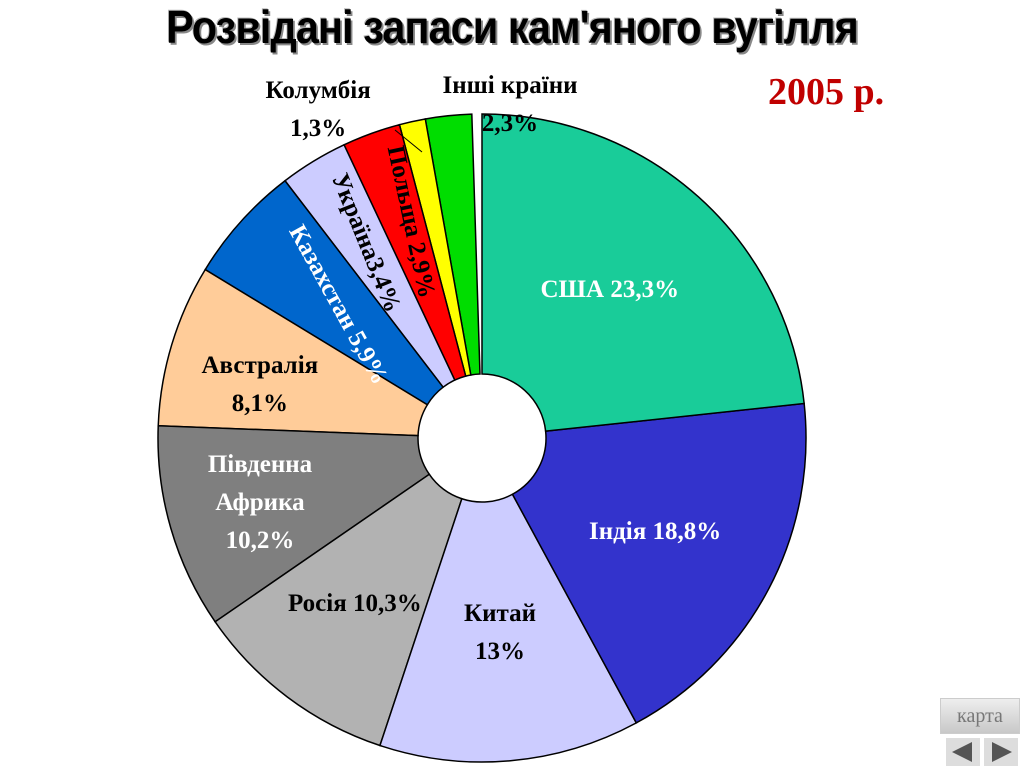  I want to click on value-label: 10,2%, so click(260, 540).